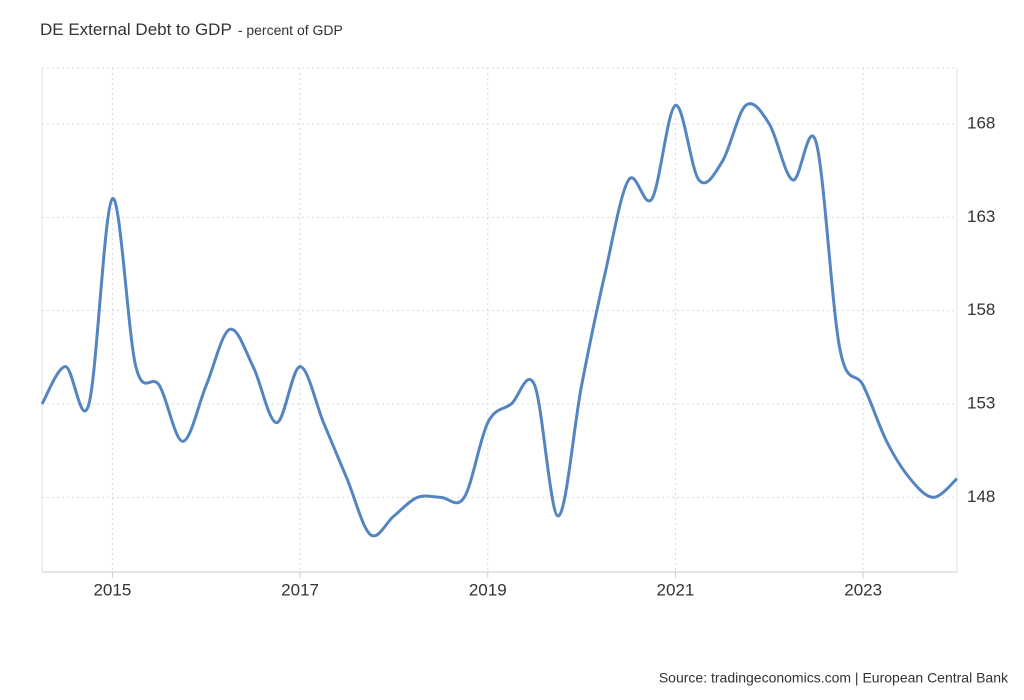 The height and width of the screenshot is (700, 1024). Describe the element at coordinates (981, 122) in the screenshot. I see `y-tick-label: 168` at that location.